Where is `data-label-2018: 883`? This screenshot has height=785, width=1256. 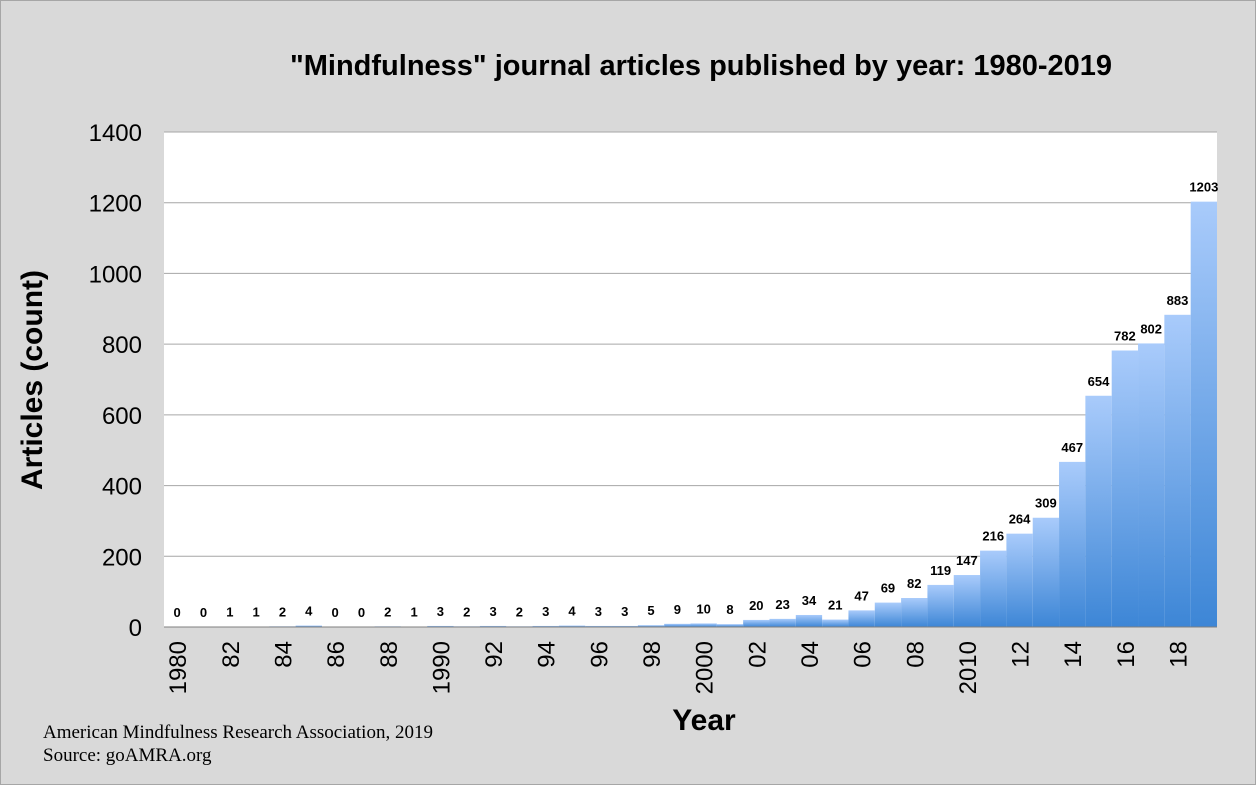 data-label-2018: 883 is located at coordinates (1178, 300).